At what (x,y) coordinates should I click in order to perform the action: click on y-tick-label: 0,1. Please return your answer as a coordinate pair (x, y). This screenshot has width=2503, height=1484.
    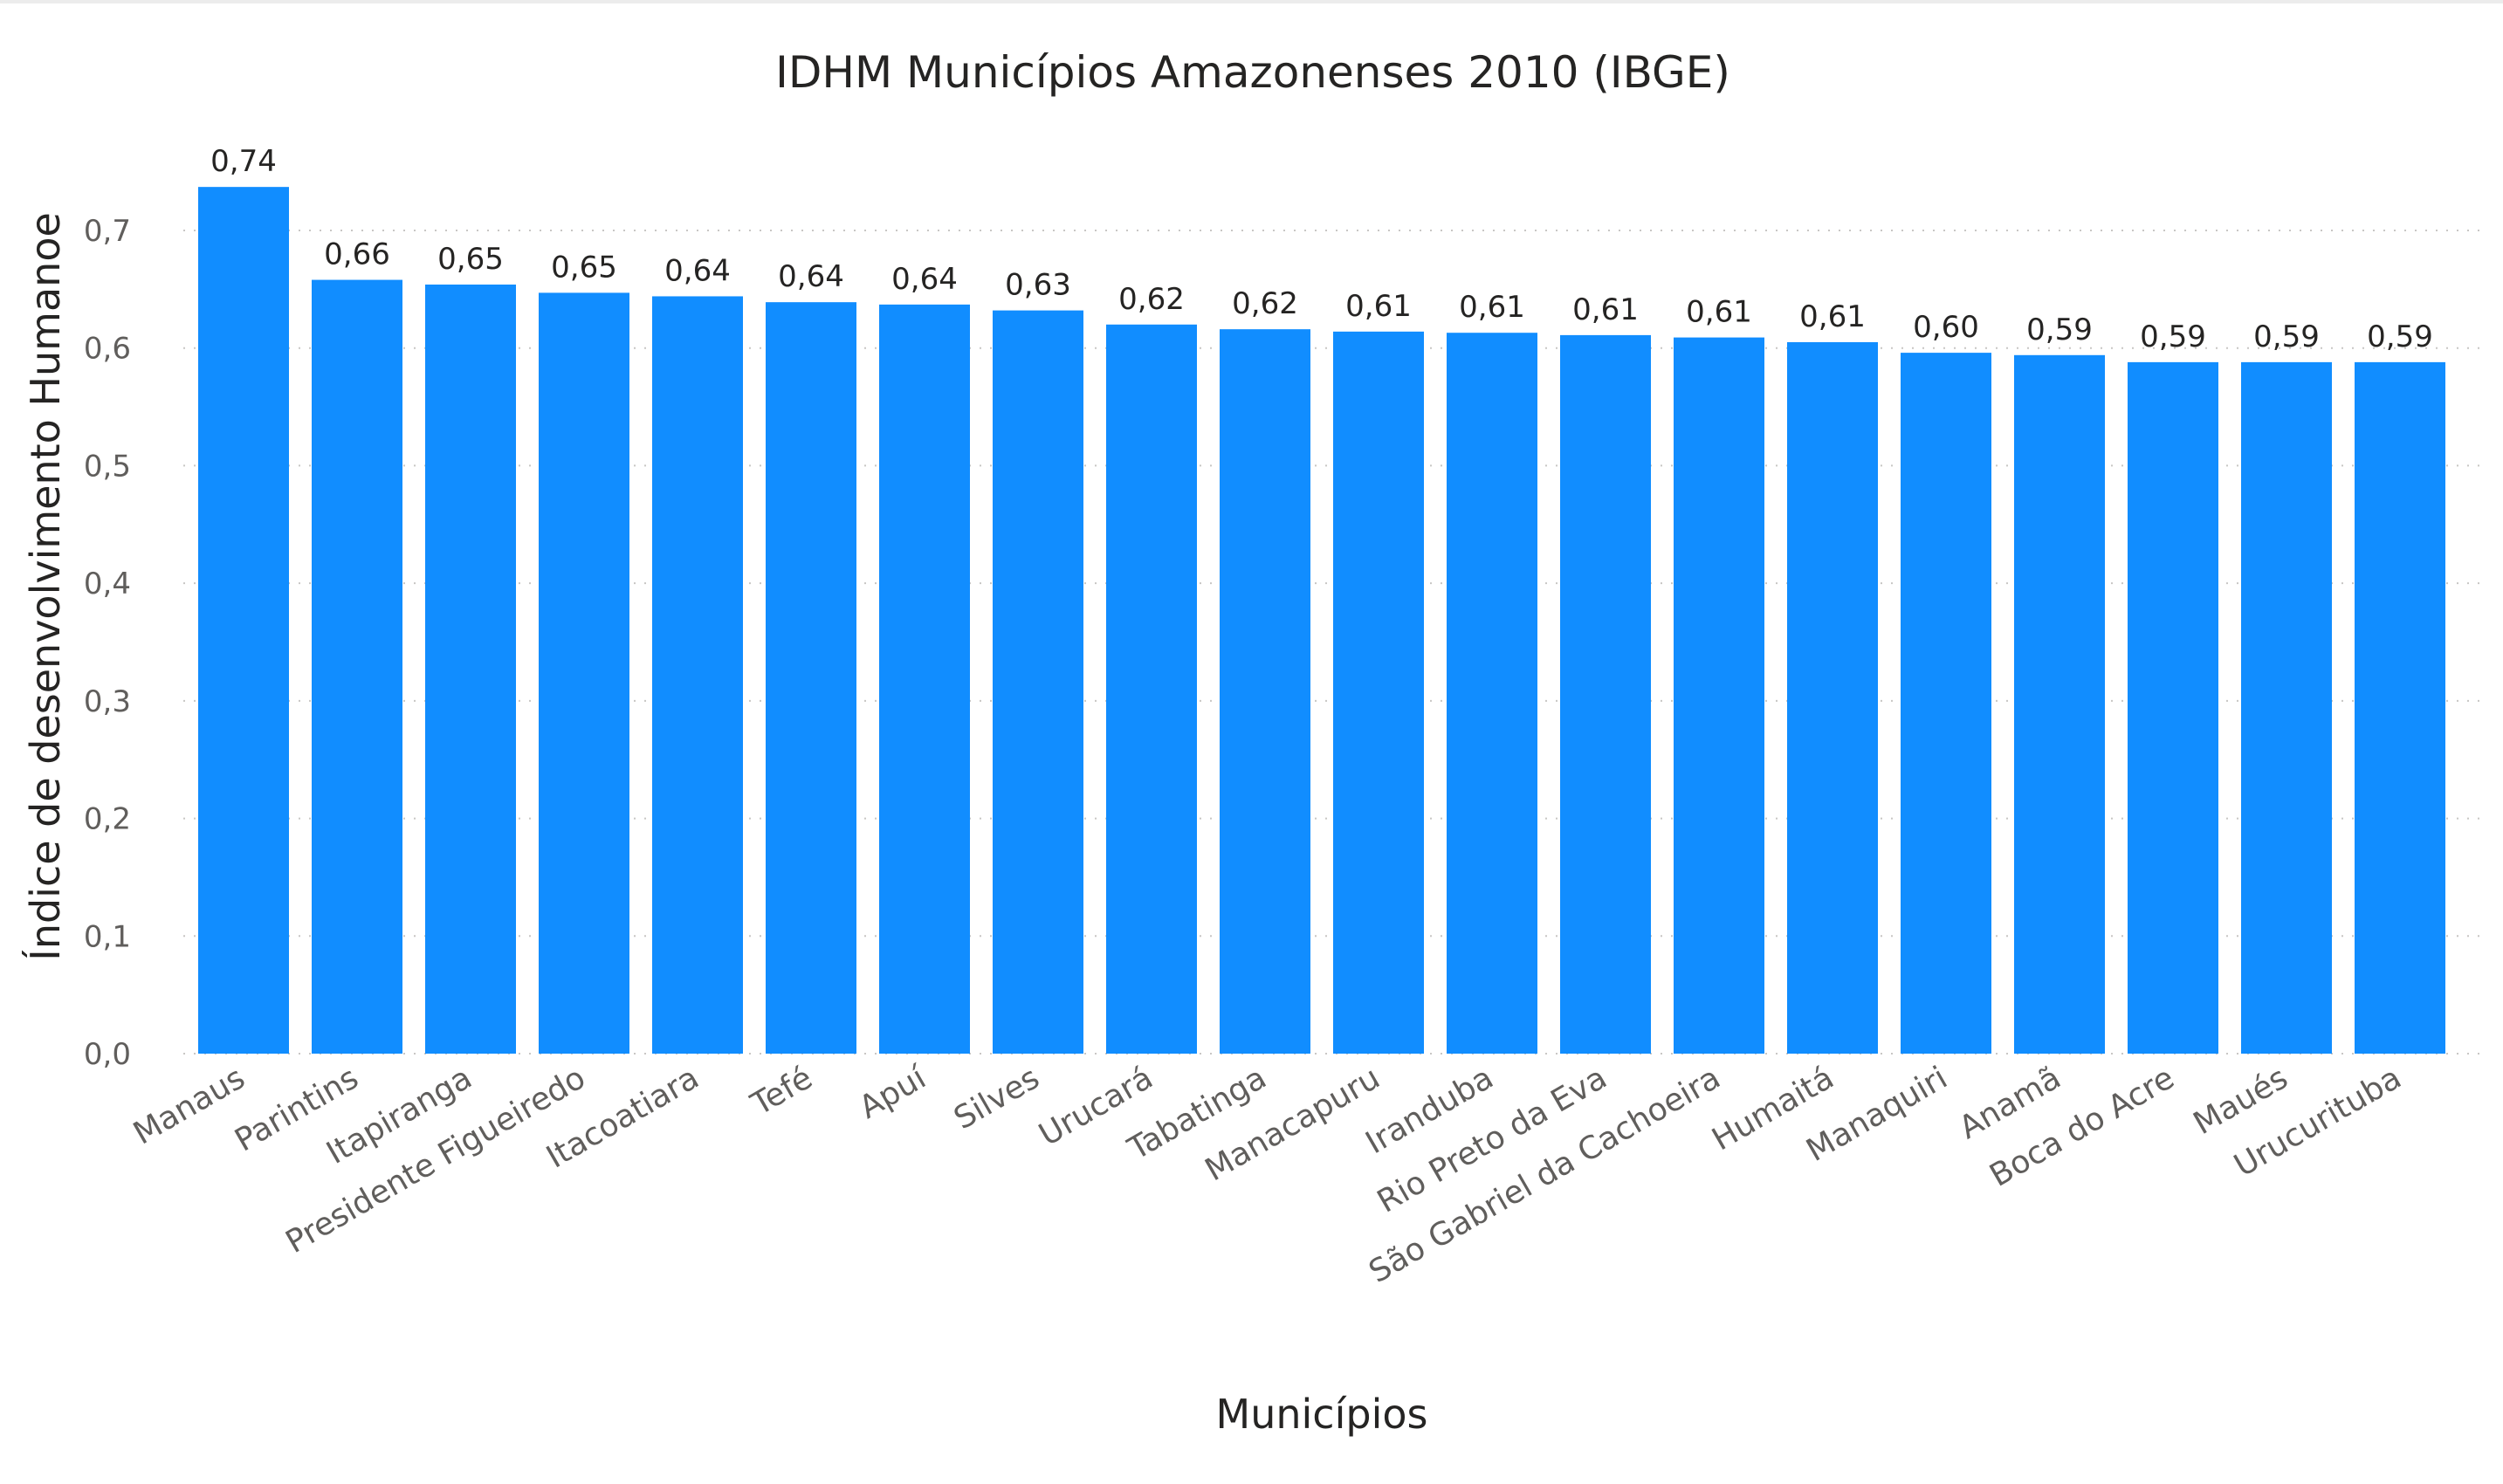
    Looking at the image, I should click on (107, 937).